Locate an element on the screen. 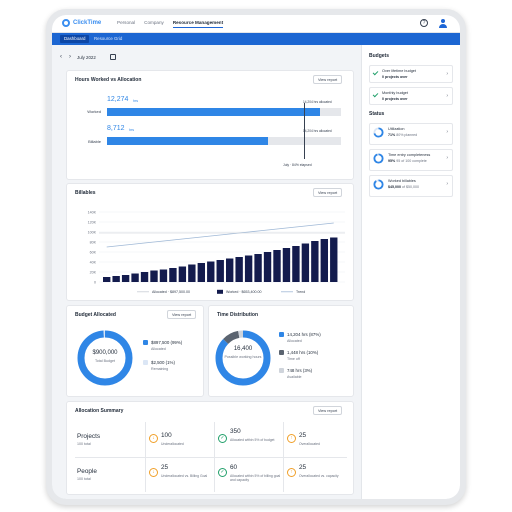 The height and width of the screenshot is (512, 512). budget-remaining-value: $2,500 (1%) is located at coordinates (163, 362).